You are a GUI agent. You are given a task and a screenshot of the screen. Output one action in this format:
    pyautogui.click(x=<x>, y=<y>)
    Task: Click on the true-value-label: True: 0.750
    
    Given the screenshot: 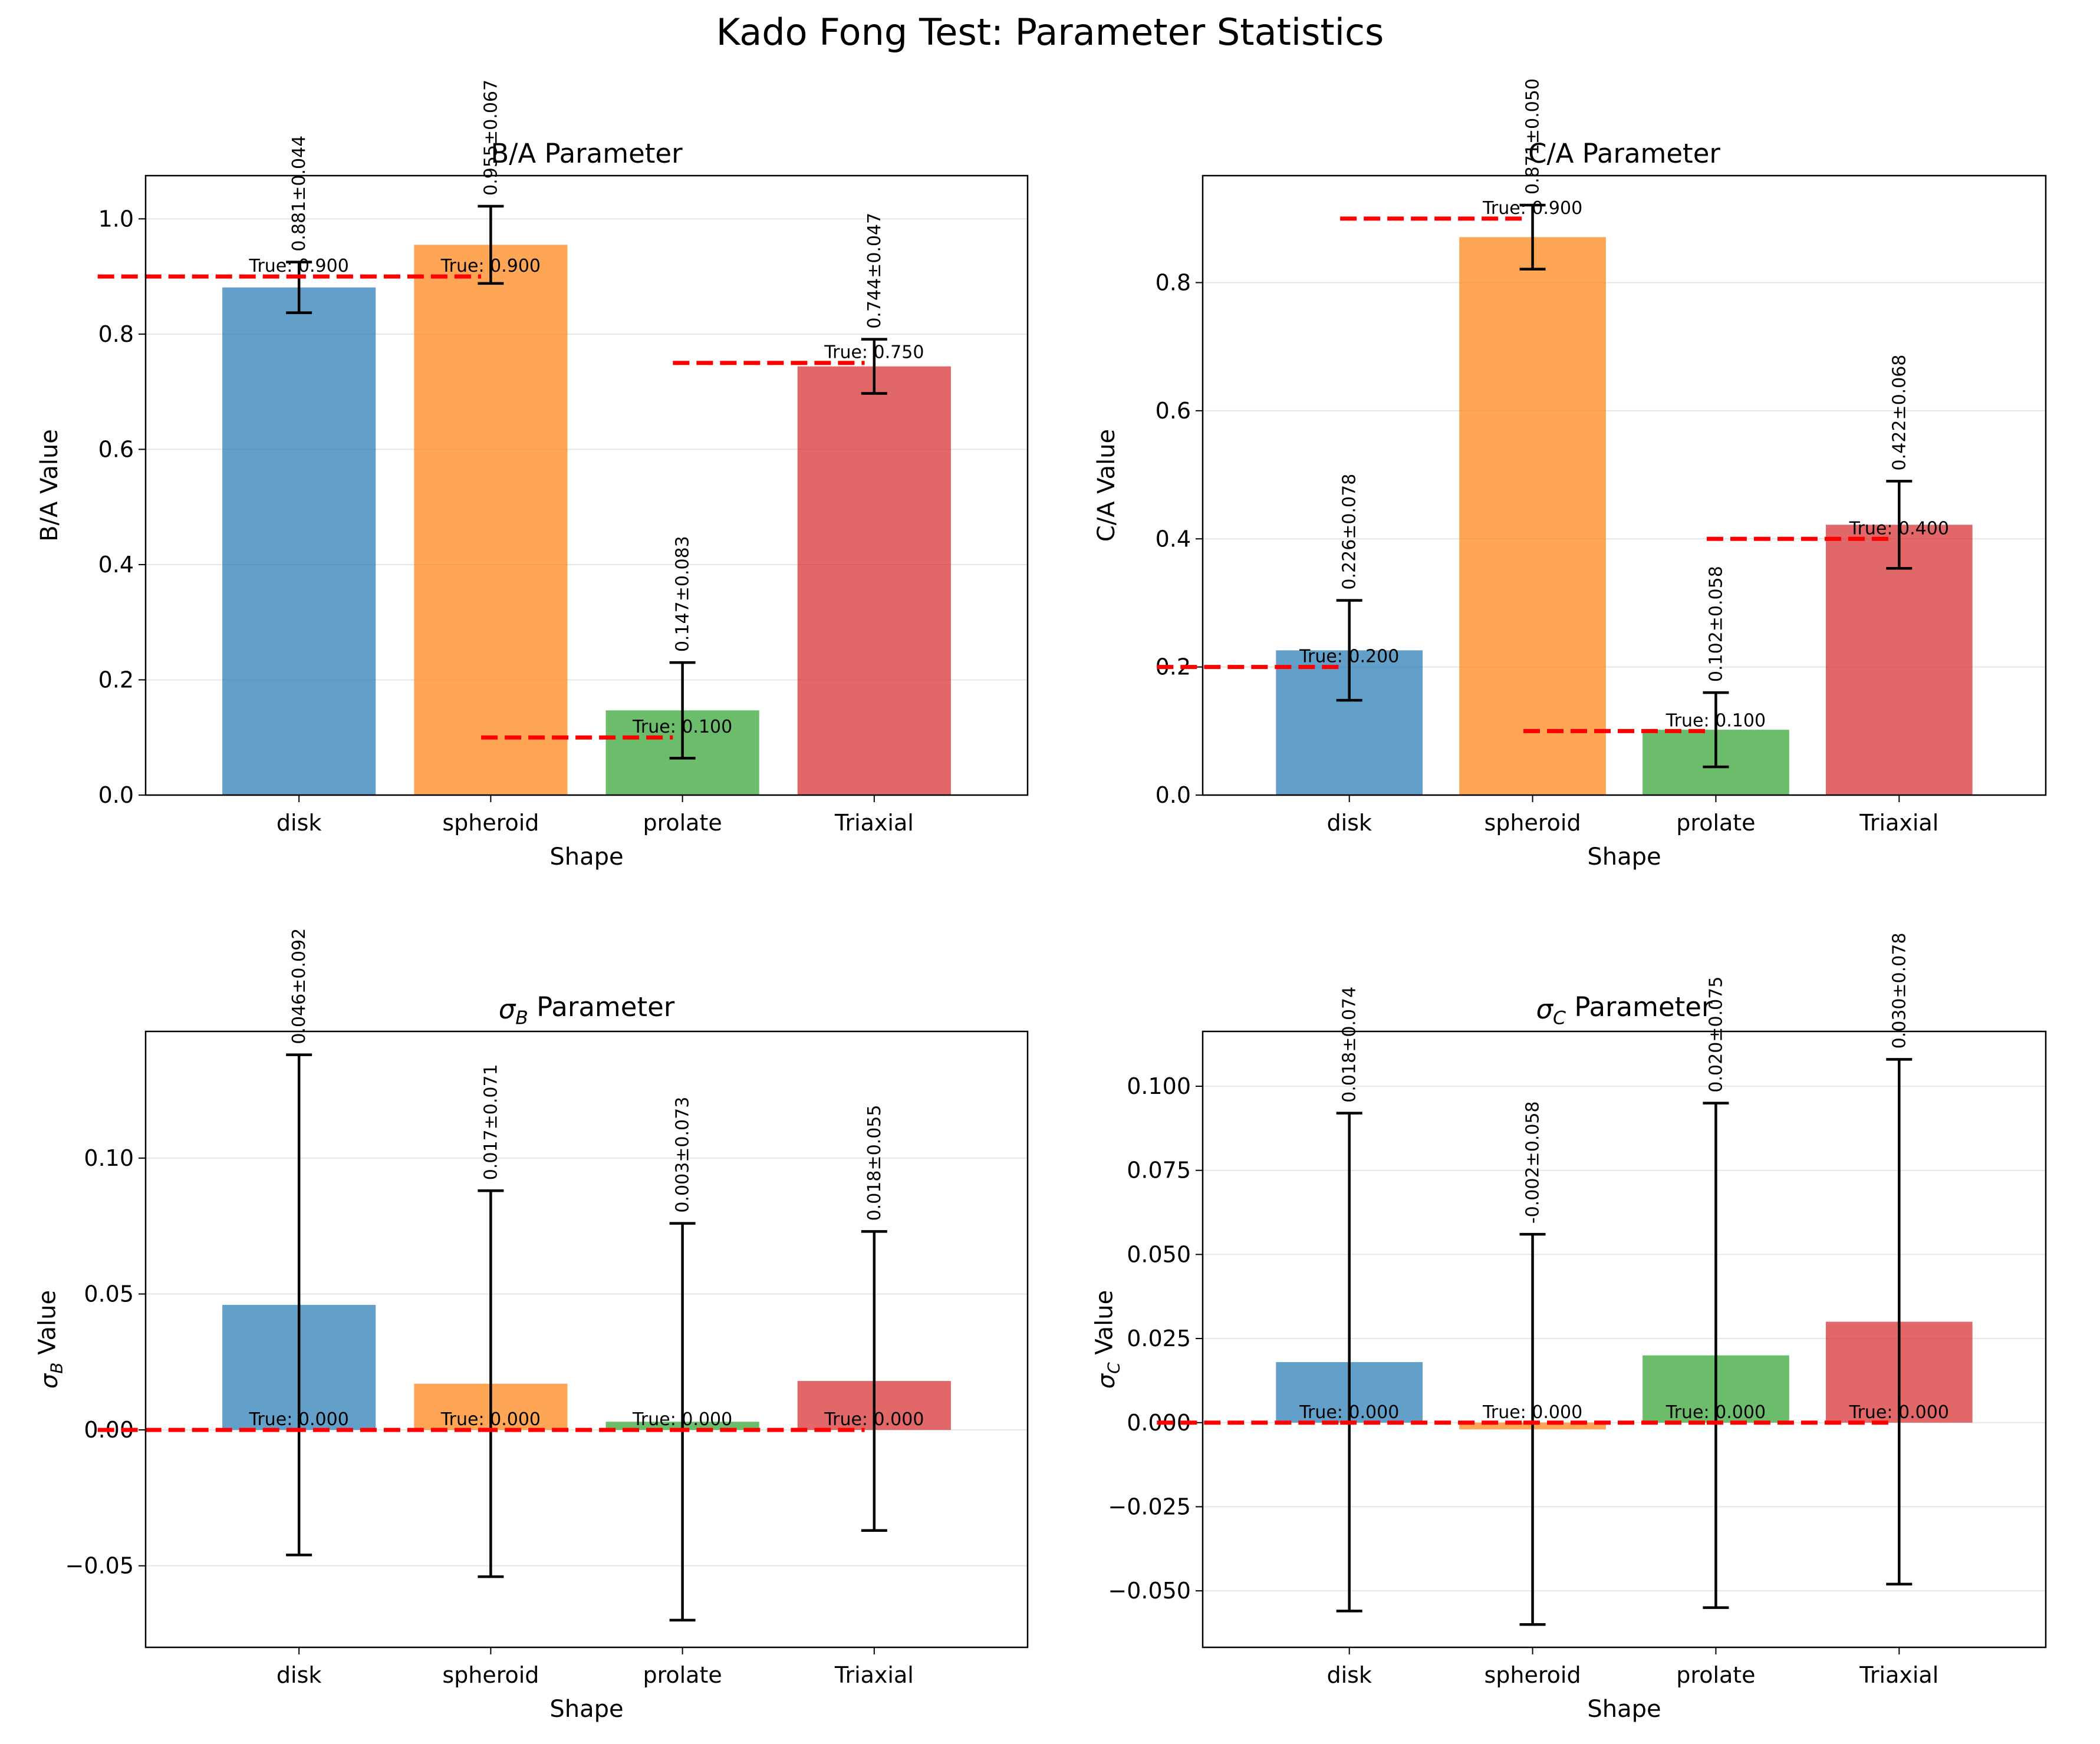 What is the action you would take?
    pyautogui.click(x=874, y=353)
    